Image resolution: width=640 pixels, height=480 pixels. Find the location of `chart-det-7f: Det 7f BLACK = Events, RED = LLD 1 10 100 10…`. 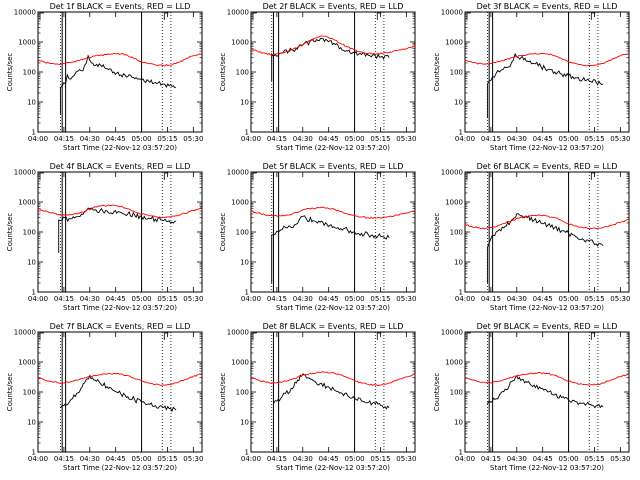

chart-det-7f: Det 7f BLACK = Events, RED = LLD 1 10 100 10… is located at coordinates (104, 397).